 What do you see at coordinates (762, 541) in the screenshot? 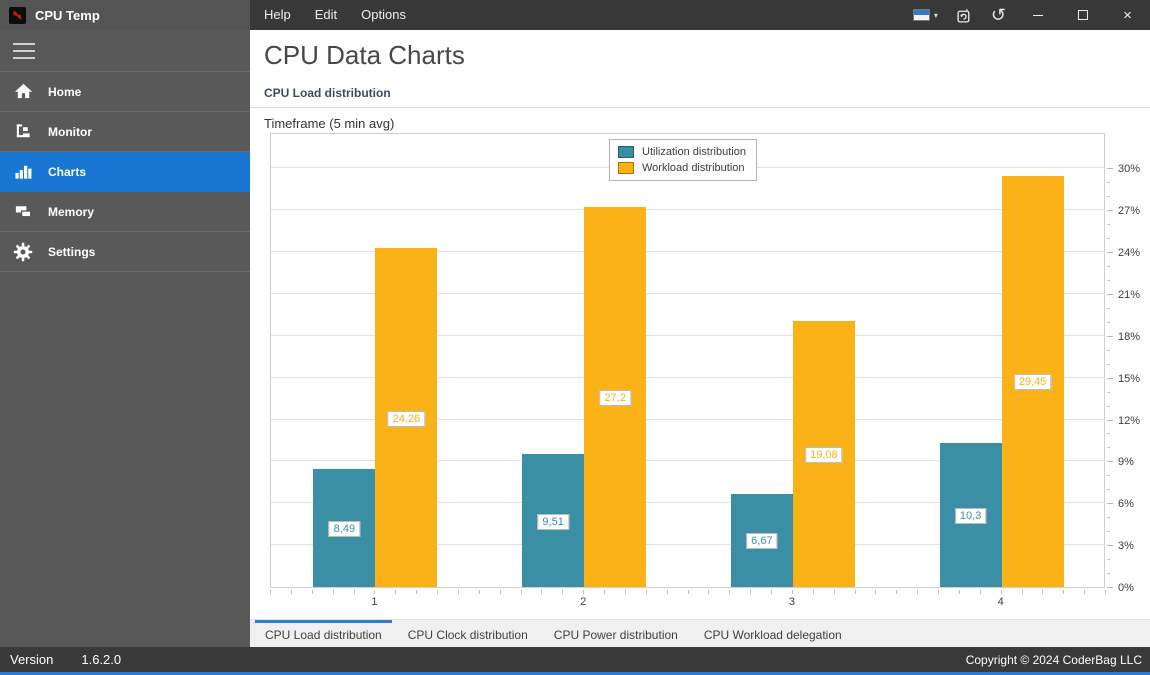
I see `bar-value-label: 6,67` at bounding box center [762, 541].